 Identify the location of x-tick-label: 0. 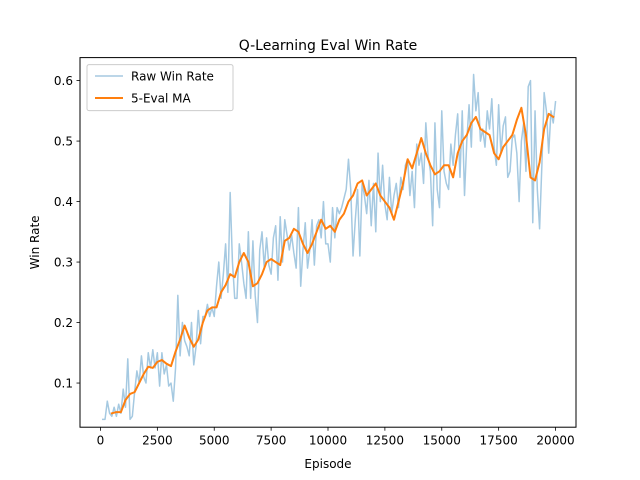
(101, 441).